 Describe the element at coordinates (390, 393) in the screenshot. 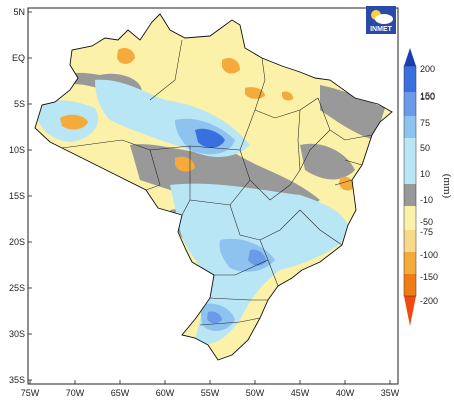

I see `x-tick-35w: 35W` at that location.